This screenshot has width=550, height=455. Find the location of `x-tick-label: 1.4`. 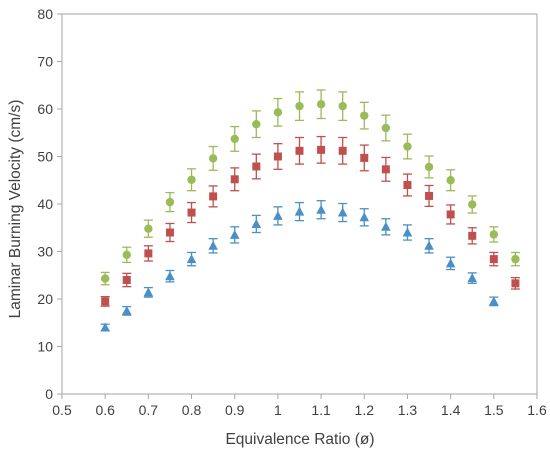

x-tick-label: 1.4 is located at coordinates (451, 410).